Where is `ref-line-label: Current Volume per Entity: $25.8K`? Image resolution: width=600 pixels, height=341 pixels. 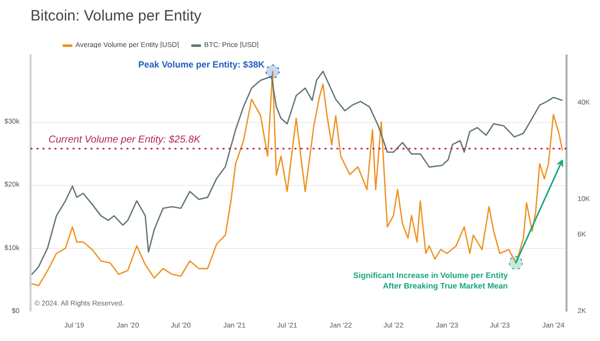
ref-line-label: Current Volume per Entity: $25.8K is located at coordinates (125, 140).